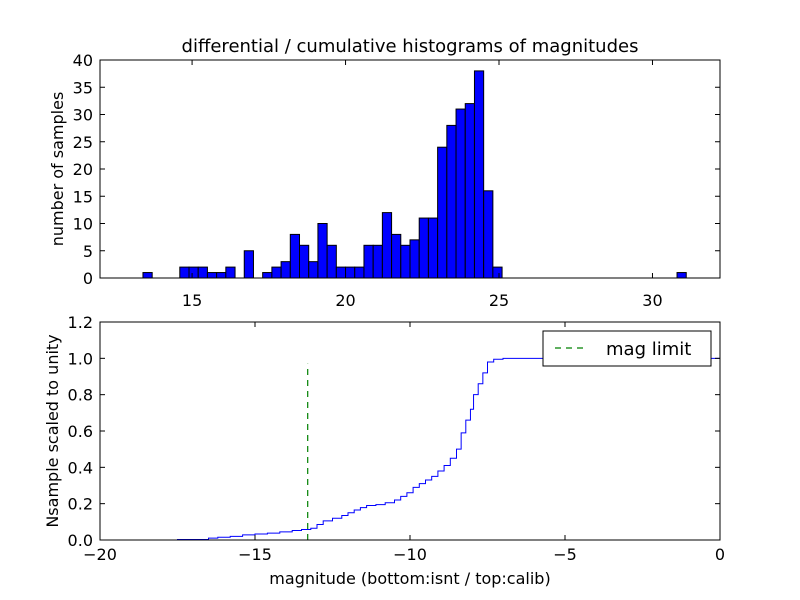 This screenshot has width=800, height=600. Describe the element at coordinates (255, 554) in the screenshot. I see `bottom-x-tick-label: −15` at that location.